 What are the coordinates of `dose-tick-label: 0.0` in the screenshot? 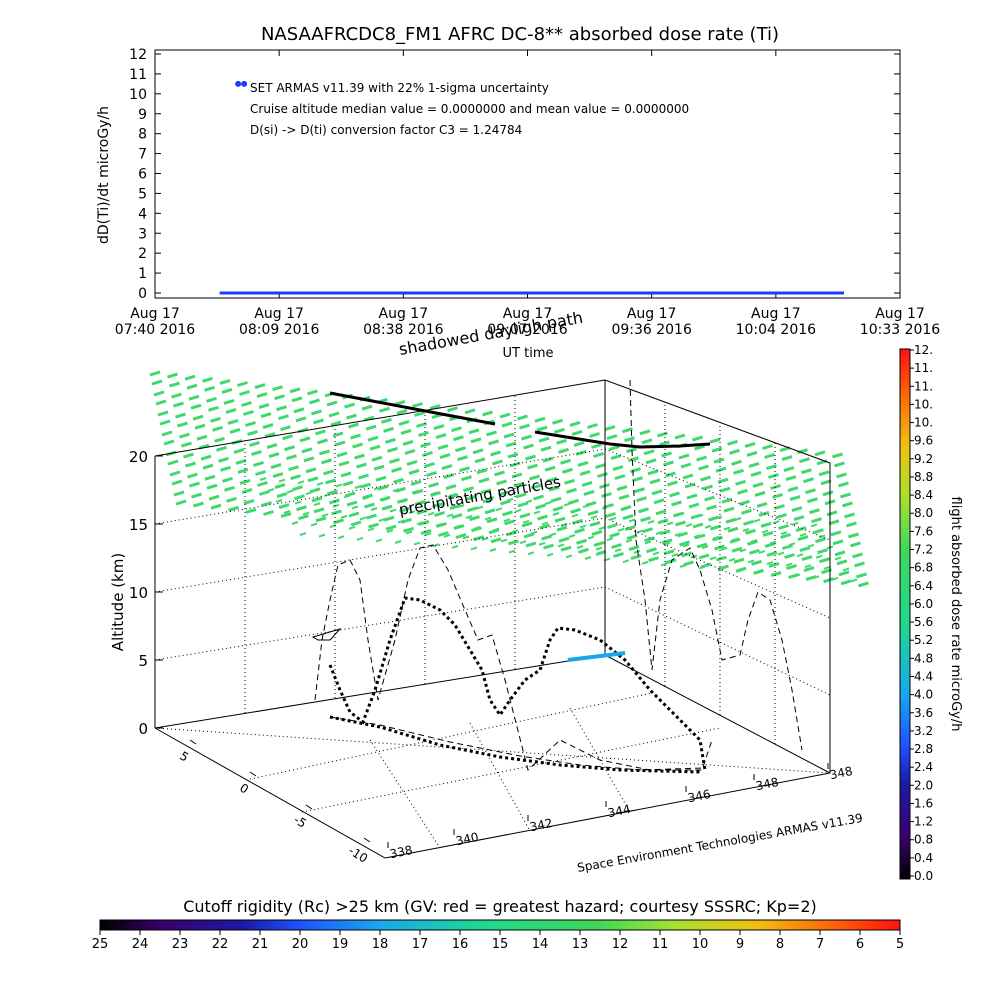 It's located at (923, 876).